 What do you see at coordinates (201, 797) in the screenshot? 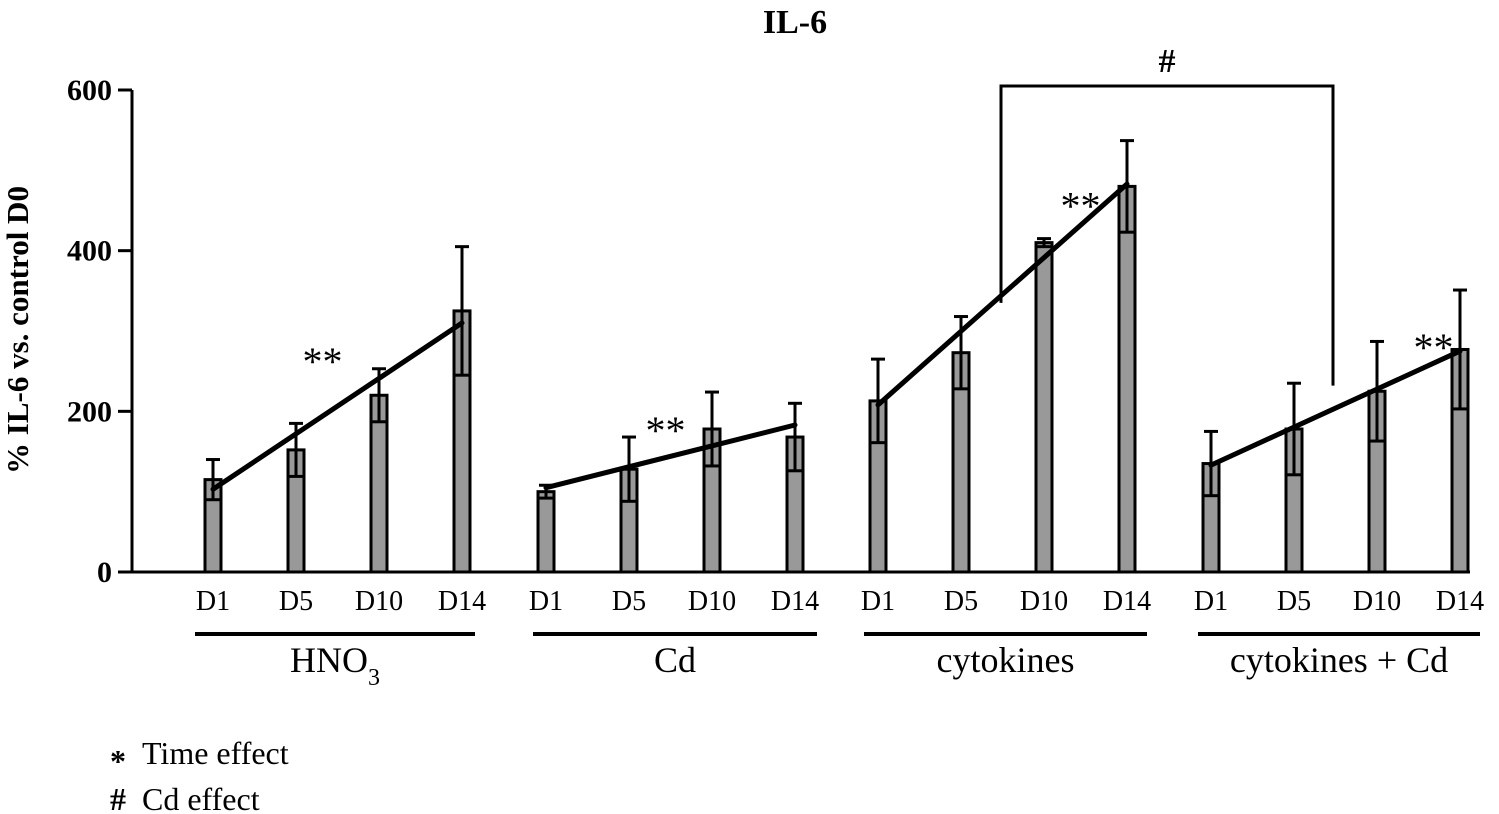
I see `legend-label: Cd effect` at bounding box center [201, 797].